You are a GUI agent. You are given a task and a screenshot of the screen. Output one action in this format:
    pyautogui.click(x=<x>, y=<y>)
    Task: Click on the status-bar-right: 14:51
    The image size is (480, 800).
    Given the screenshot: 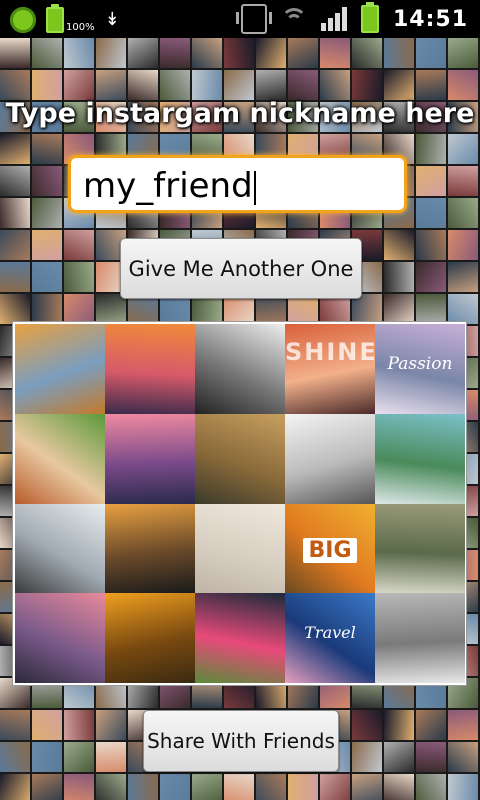 What is the action you would take?
    pyautogui.click(x=351, y=18)
    